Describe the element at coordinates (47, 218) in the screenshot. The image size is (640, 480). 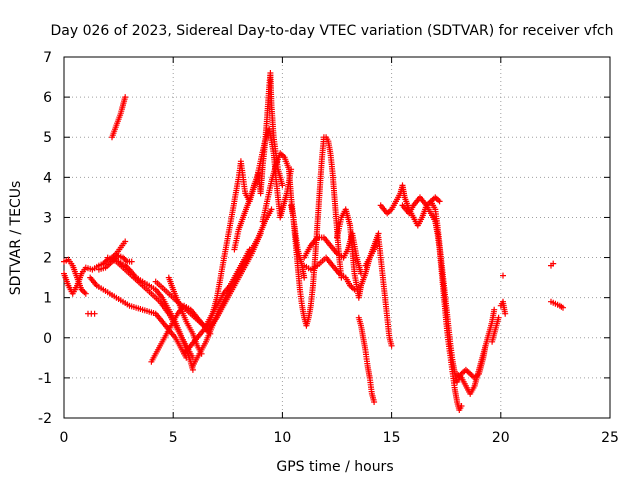
I see `y-tick-label: 3` at that location.